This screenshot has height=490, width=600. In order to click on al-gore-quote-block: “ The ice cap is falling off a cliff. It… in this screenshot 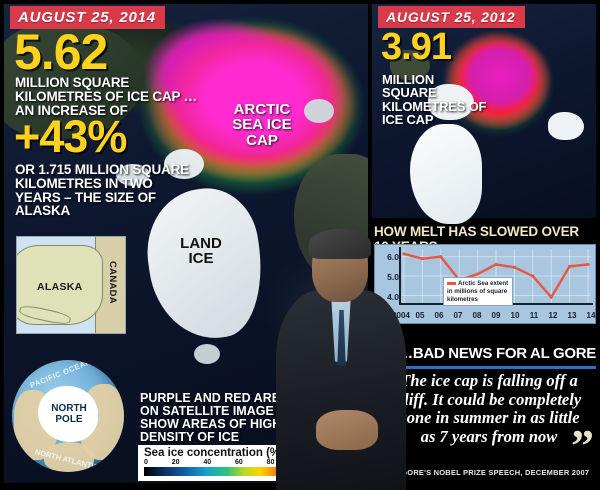, I will do `click(489, 418)`.